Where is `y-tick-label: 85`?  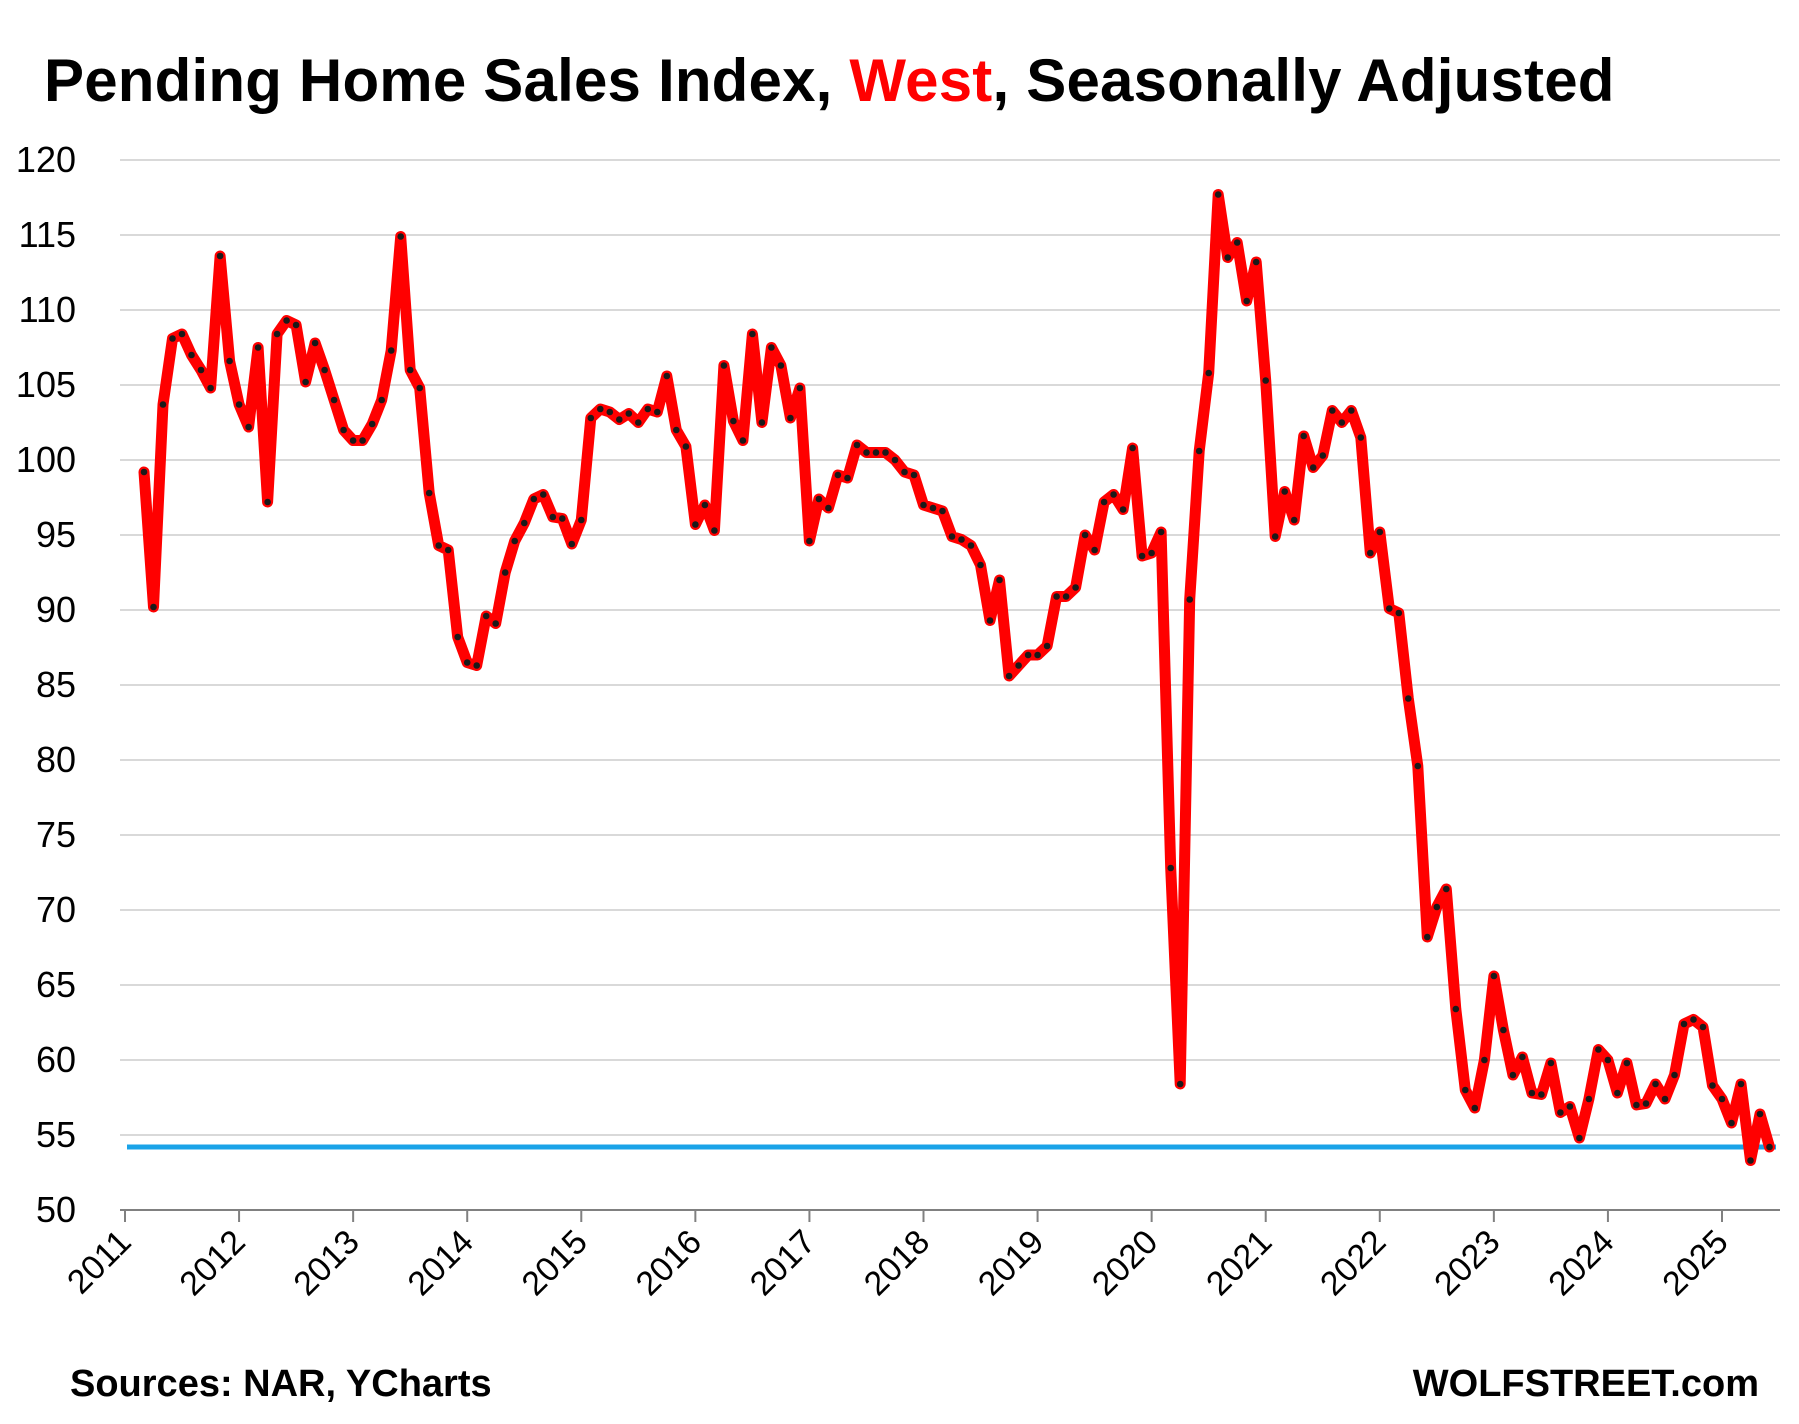 y-tick-label: 85 is located at coordinates (56, 684).